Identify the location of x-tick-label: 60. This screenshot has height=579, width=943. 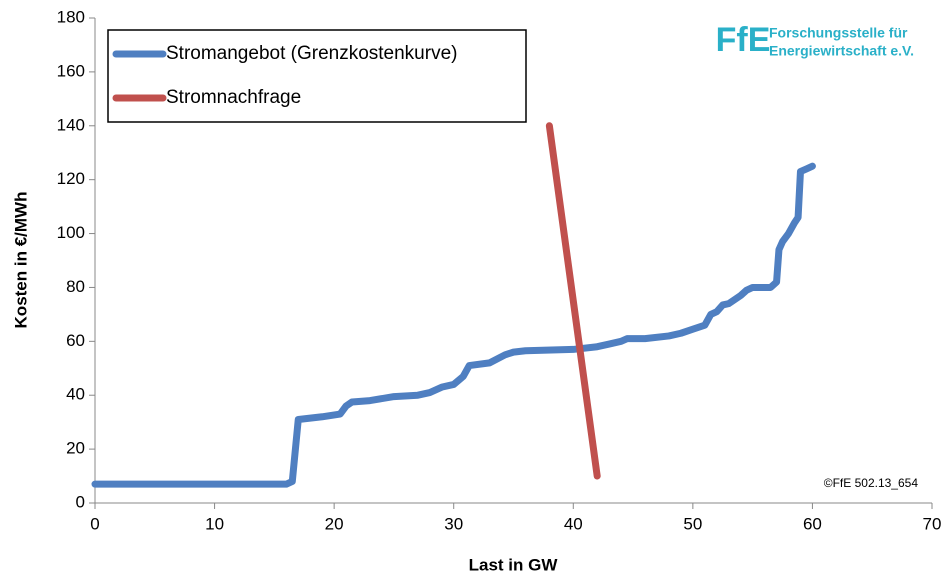
(812, 523).